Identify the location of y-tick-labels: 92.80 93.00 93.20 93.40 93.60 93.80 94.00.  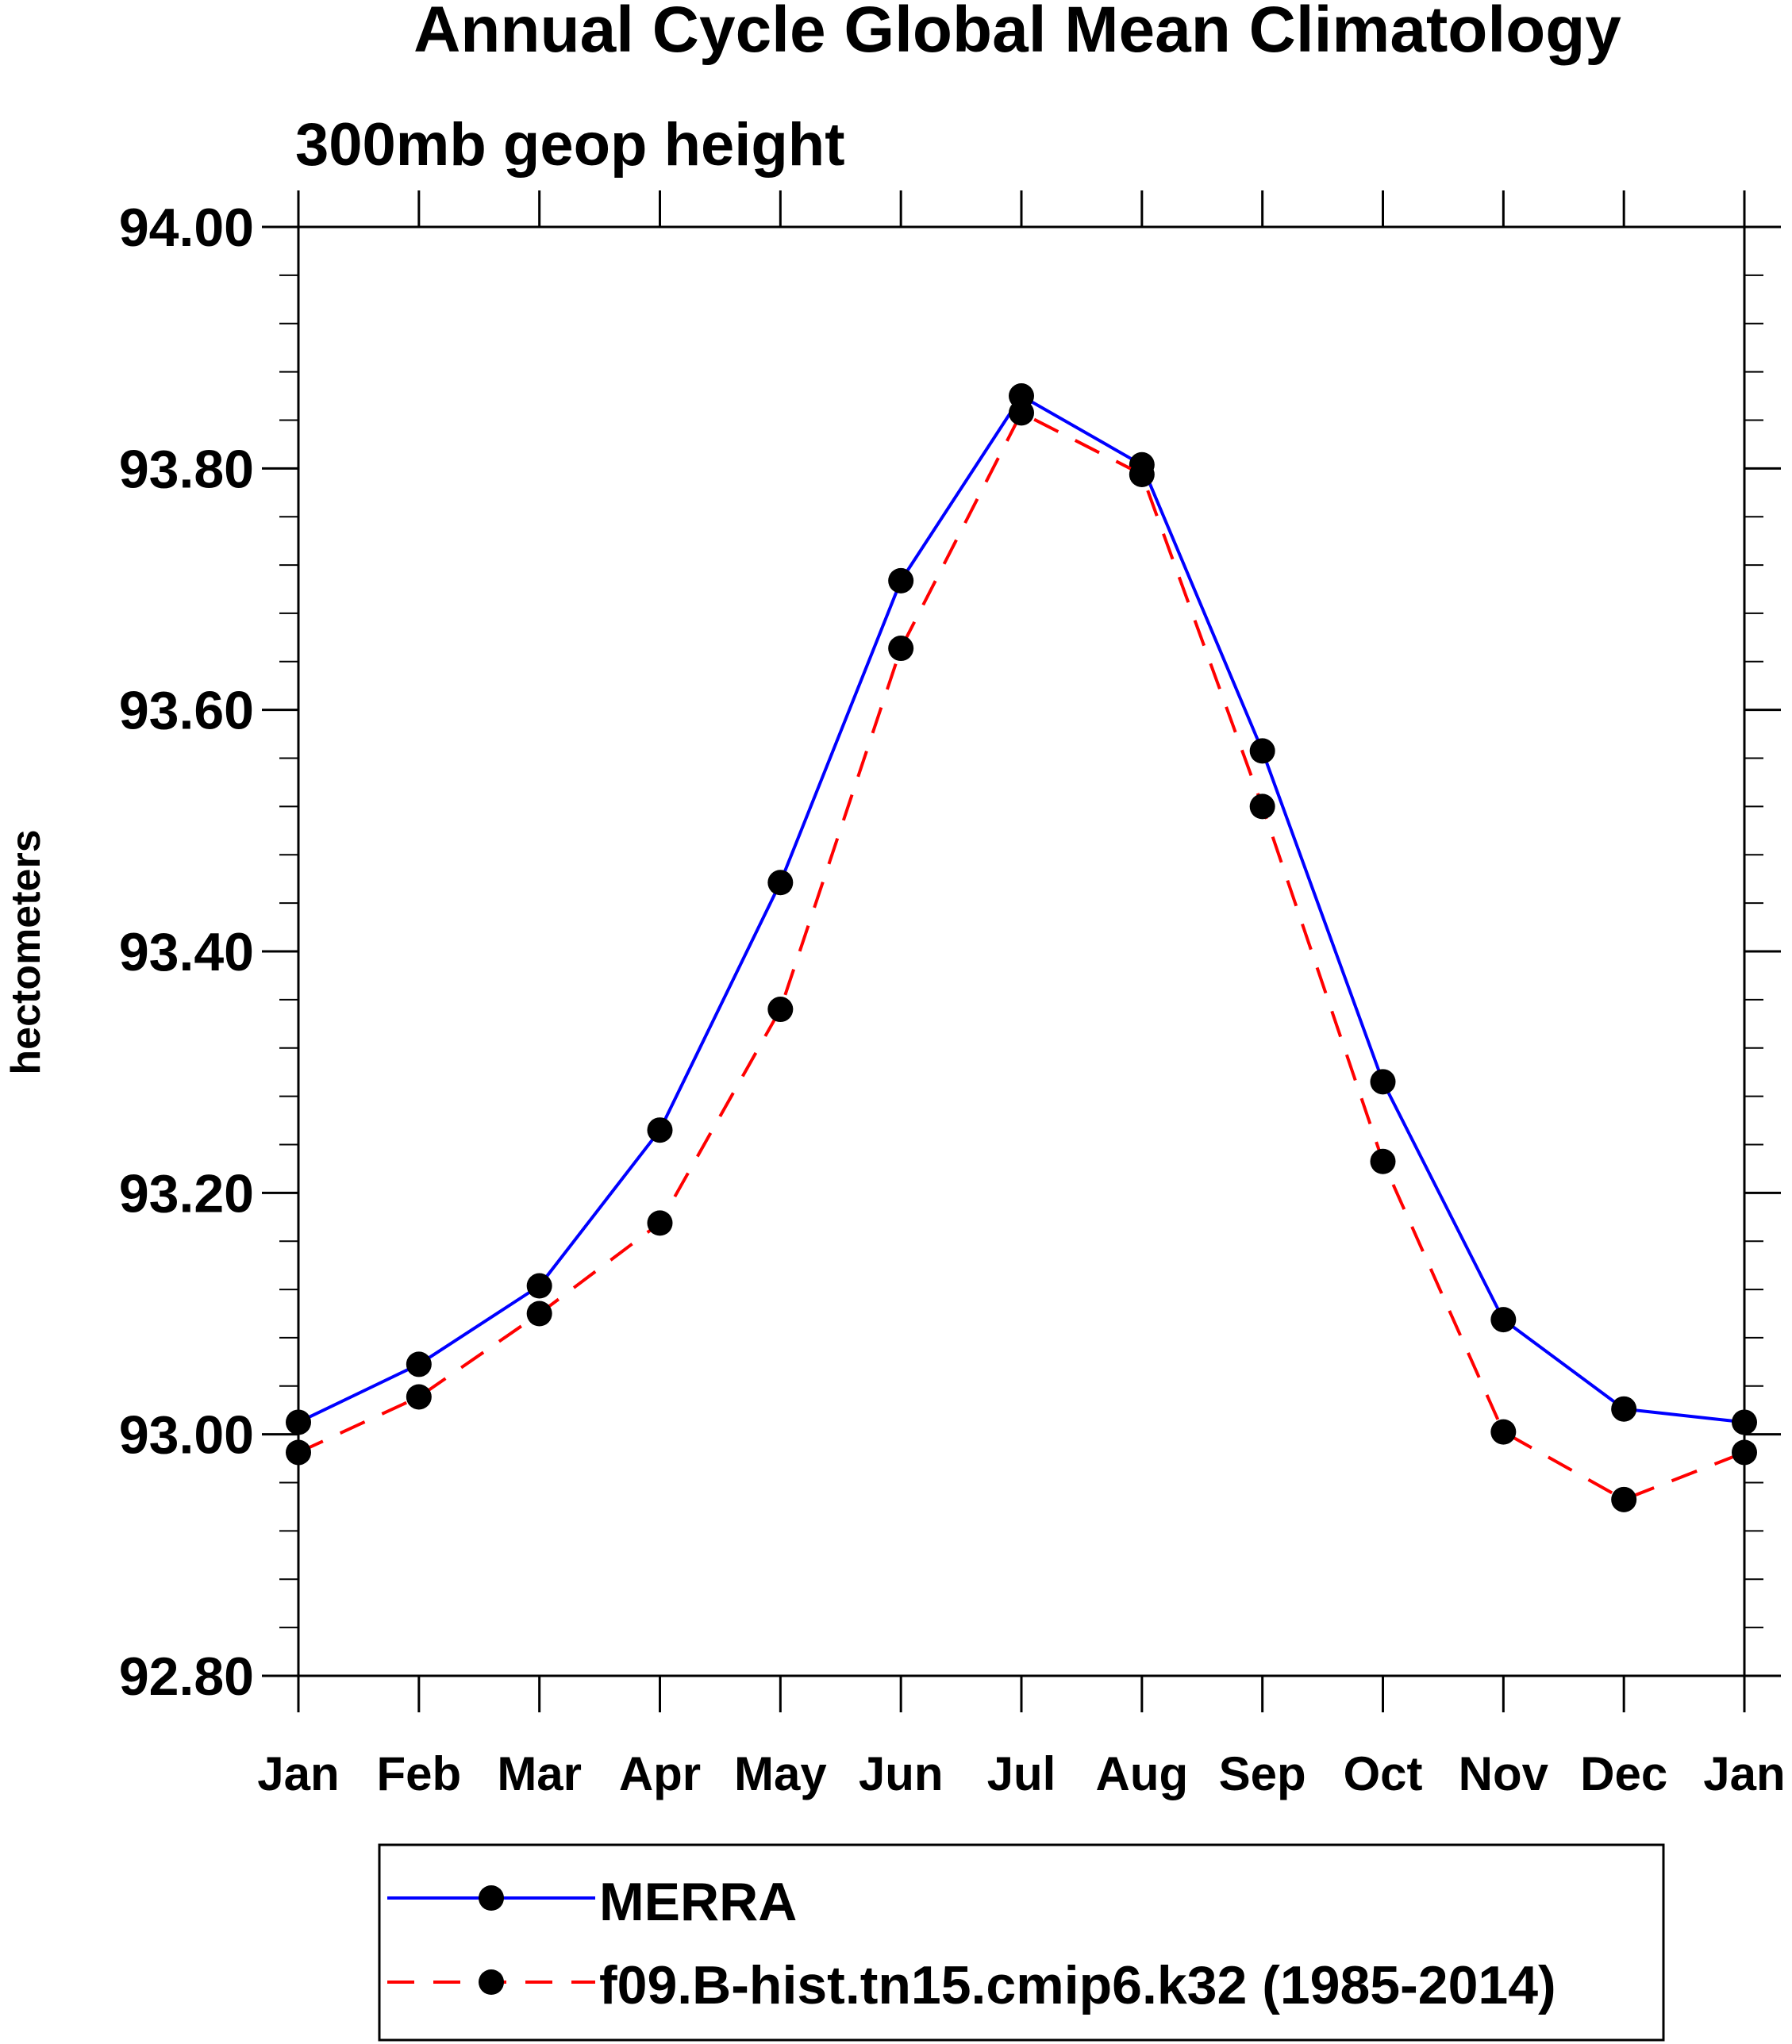
(186, 952).